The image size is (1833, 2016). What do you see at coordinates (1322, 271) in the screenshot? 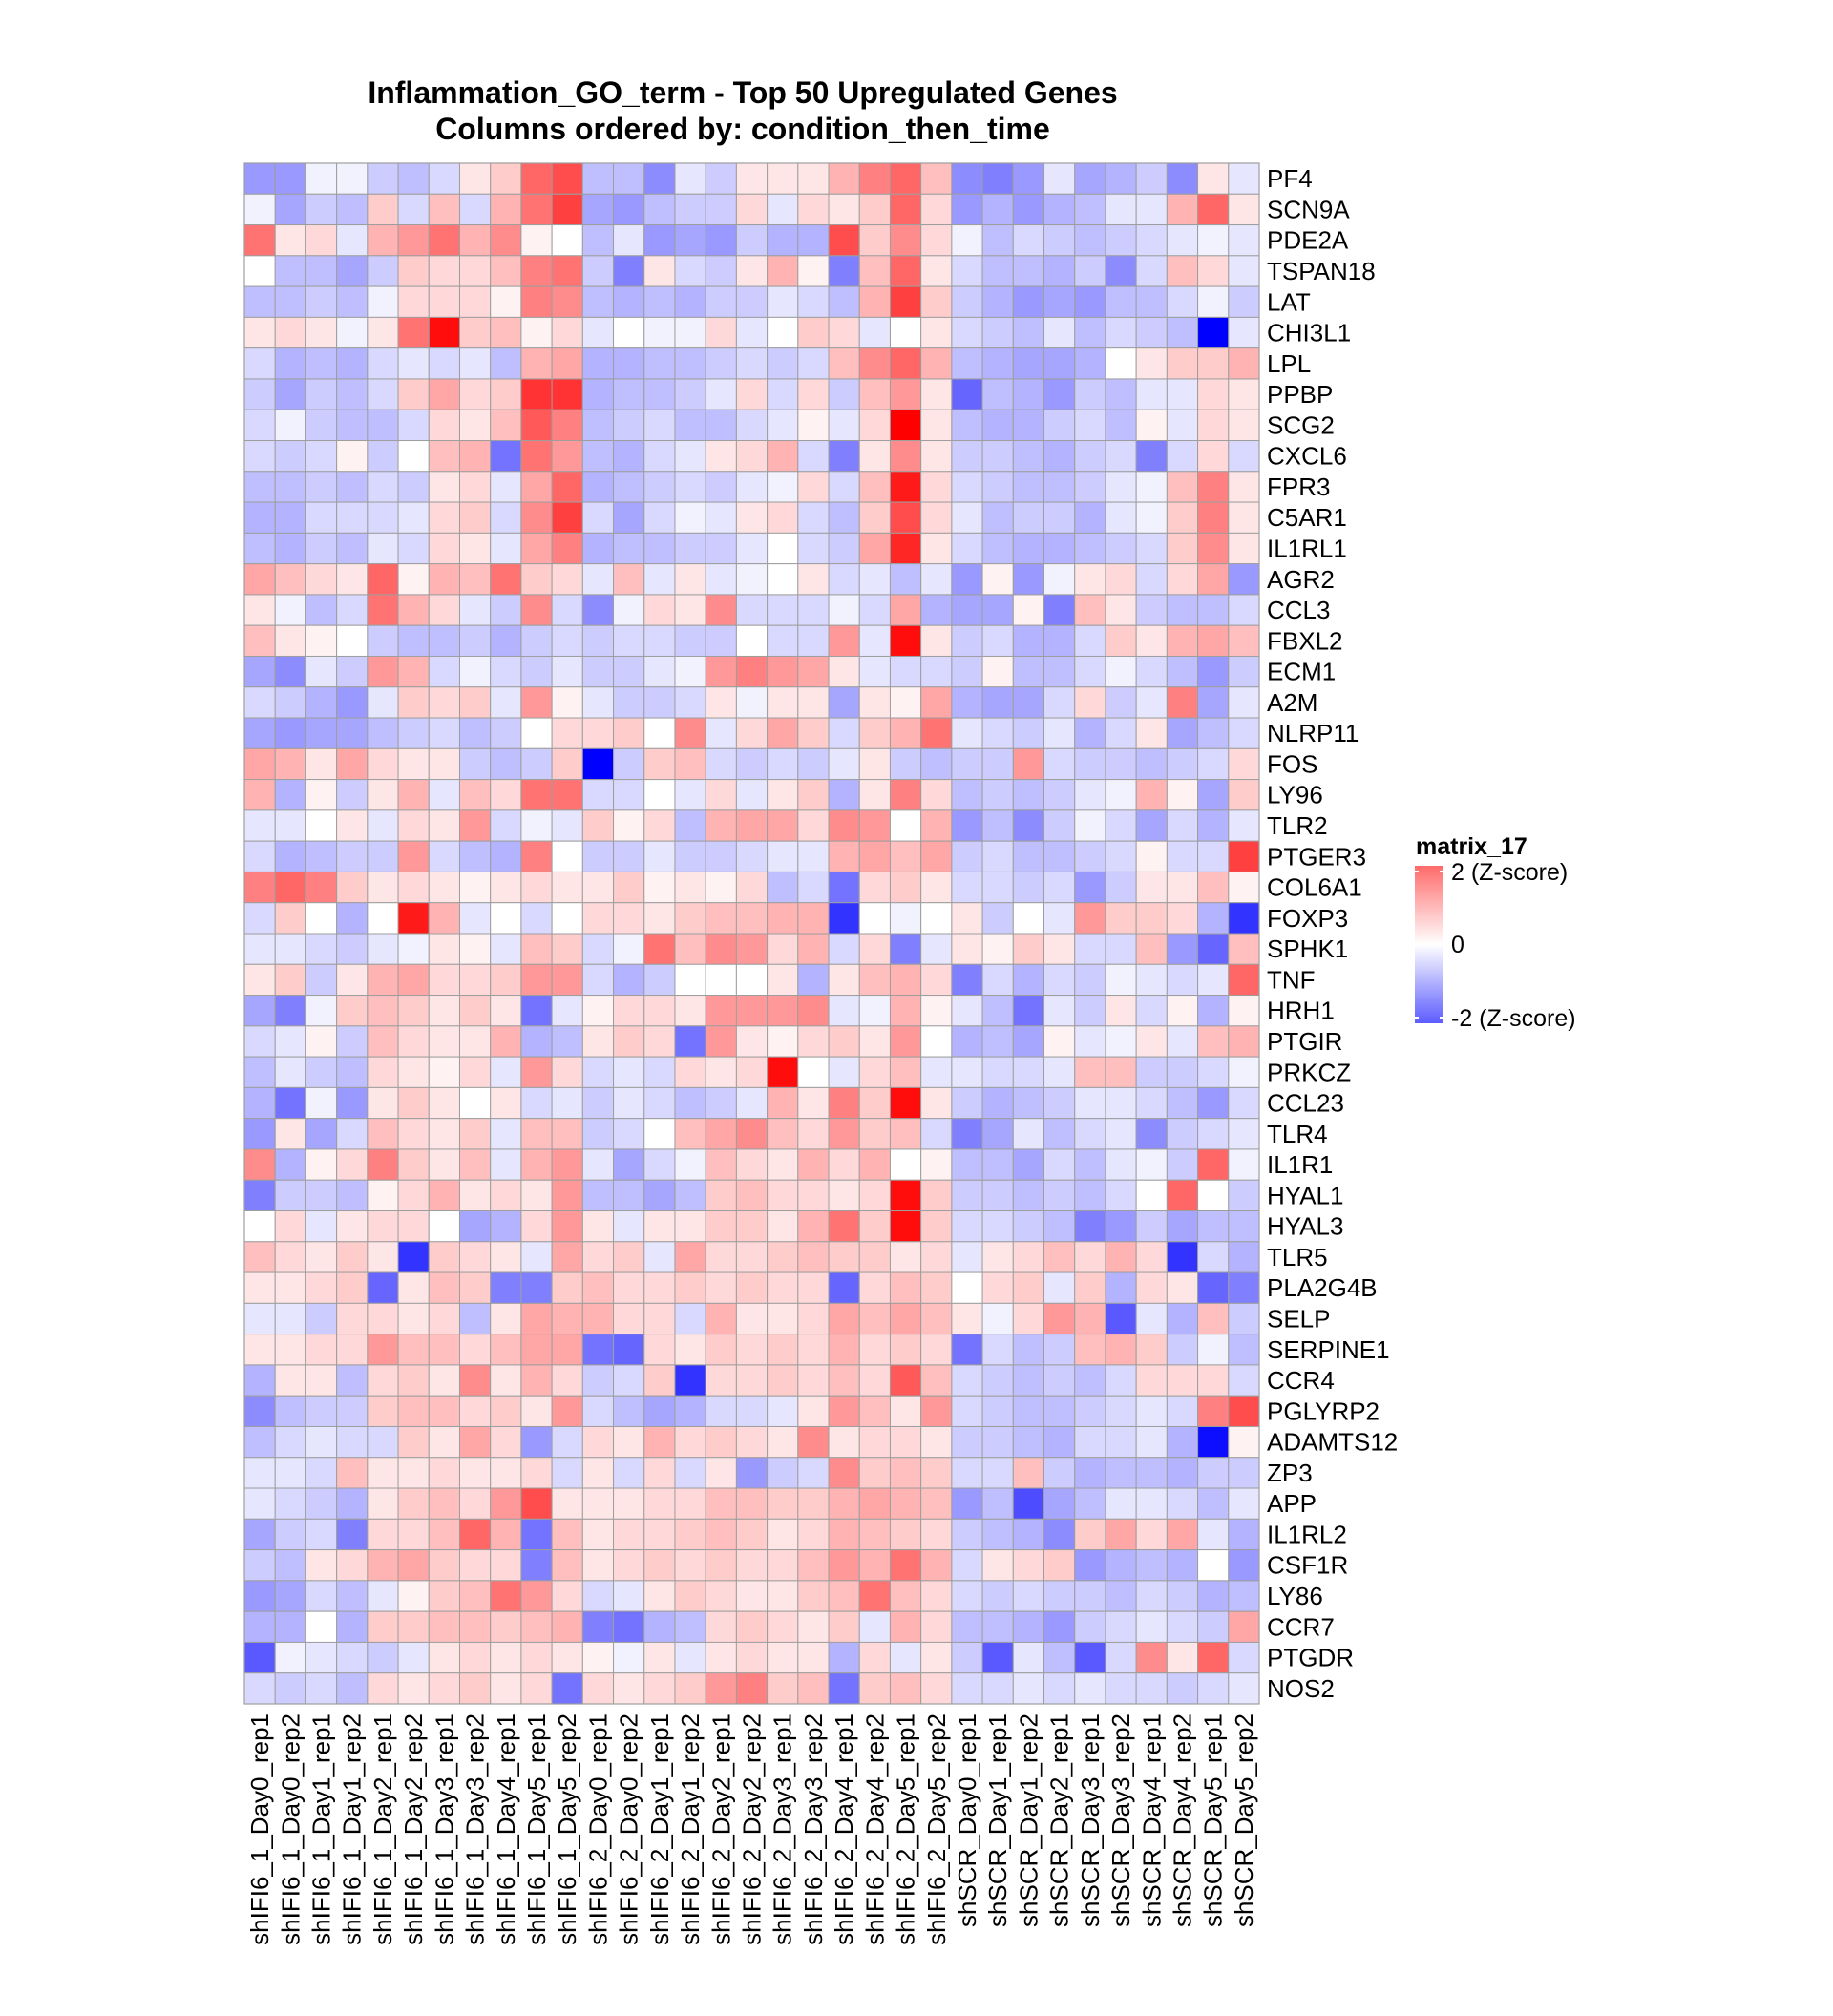
I see `row-label: TSPAN18` at bounding box center [1322, 271].